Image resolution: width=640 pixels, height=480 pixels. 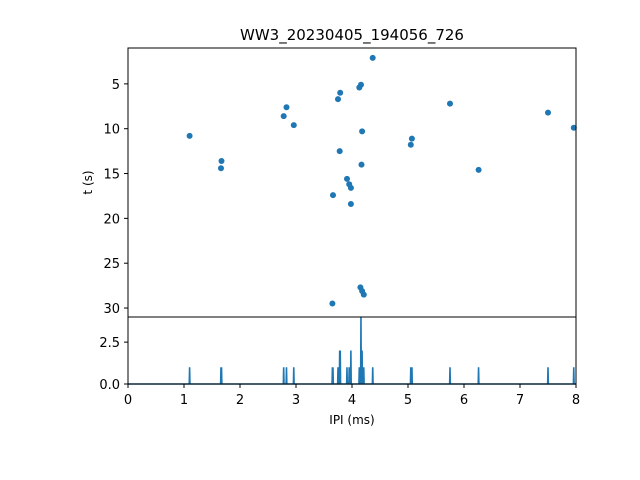 What do you see at coordinates (240, 400) in the screenshot?
I see `x-tick-label: 2` at bounding box center [240, 400].